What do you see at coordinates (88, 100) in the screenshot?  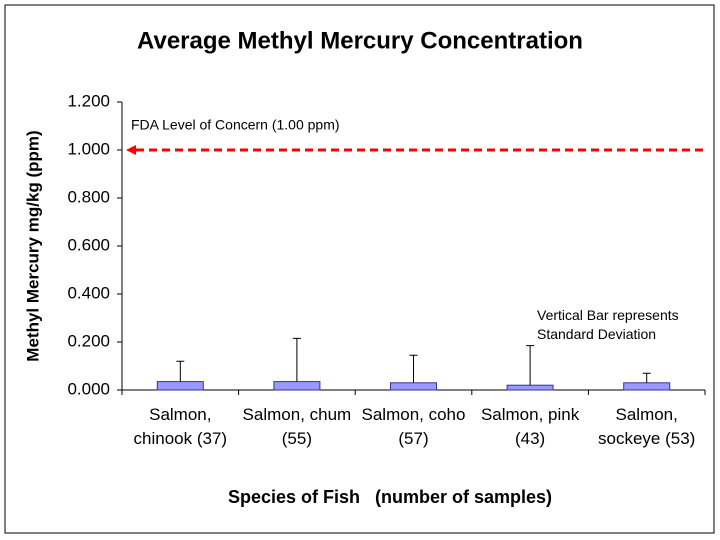 I see `y-tick-label: 1.200` at bounding box center [88, 100].